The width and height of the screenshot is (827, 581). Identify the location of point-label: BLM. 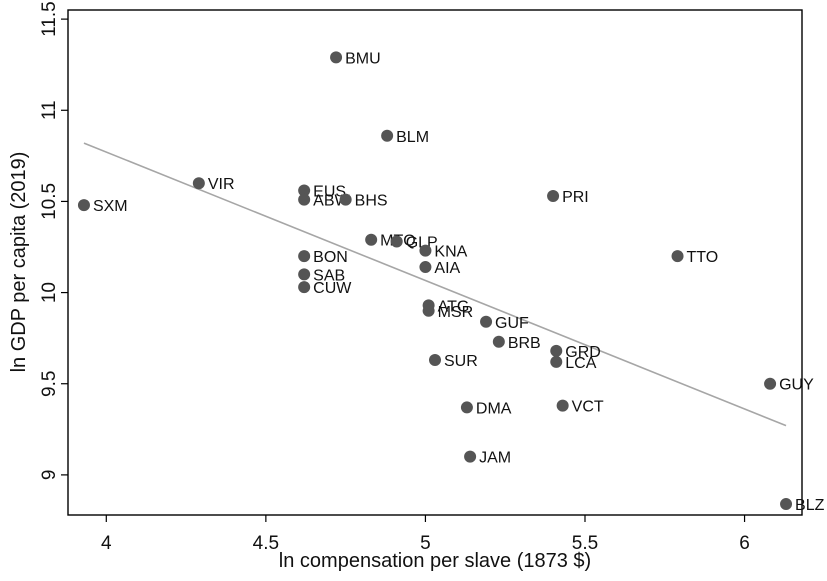
(412, 137).